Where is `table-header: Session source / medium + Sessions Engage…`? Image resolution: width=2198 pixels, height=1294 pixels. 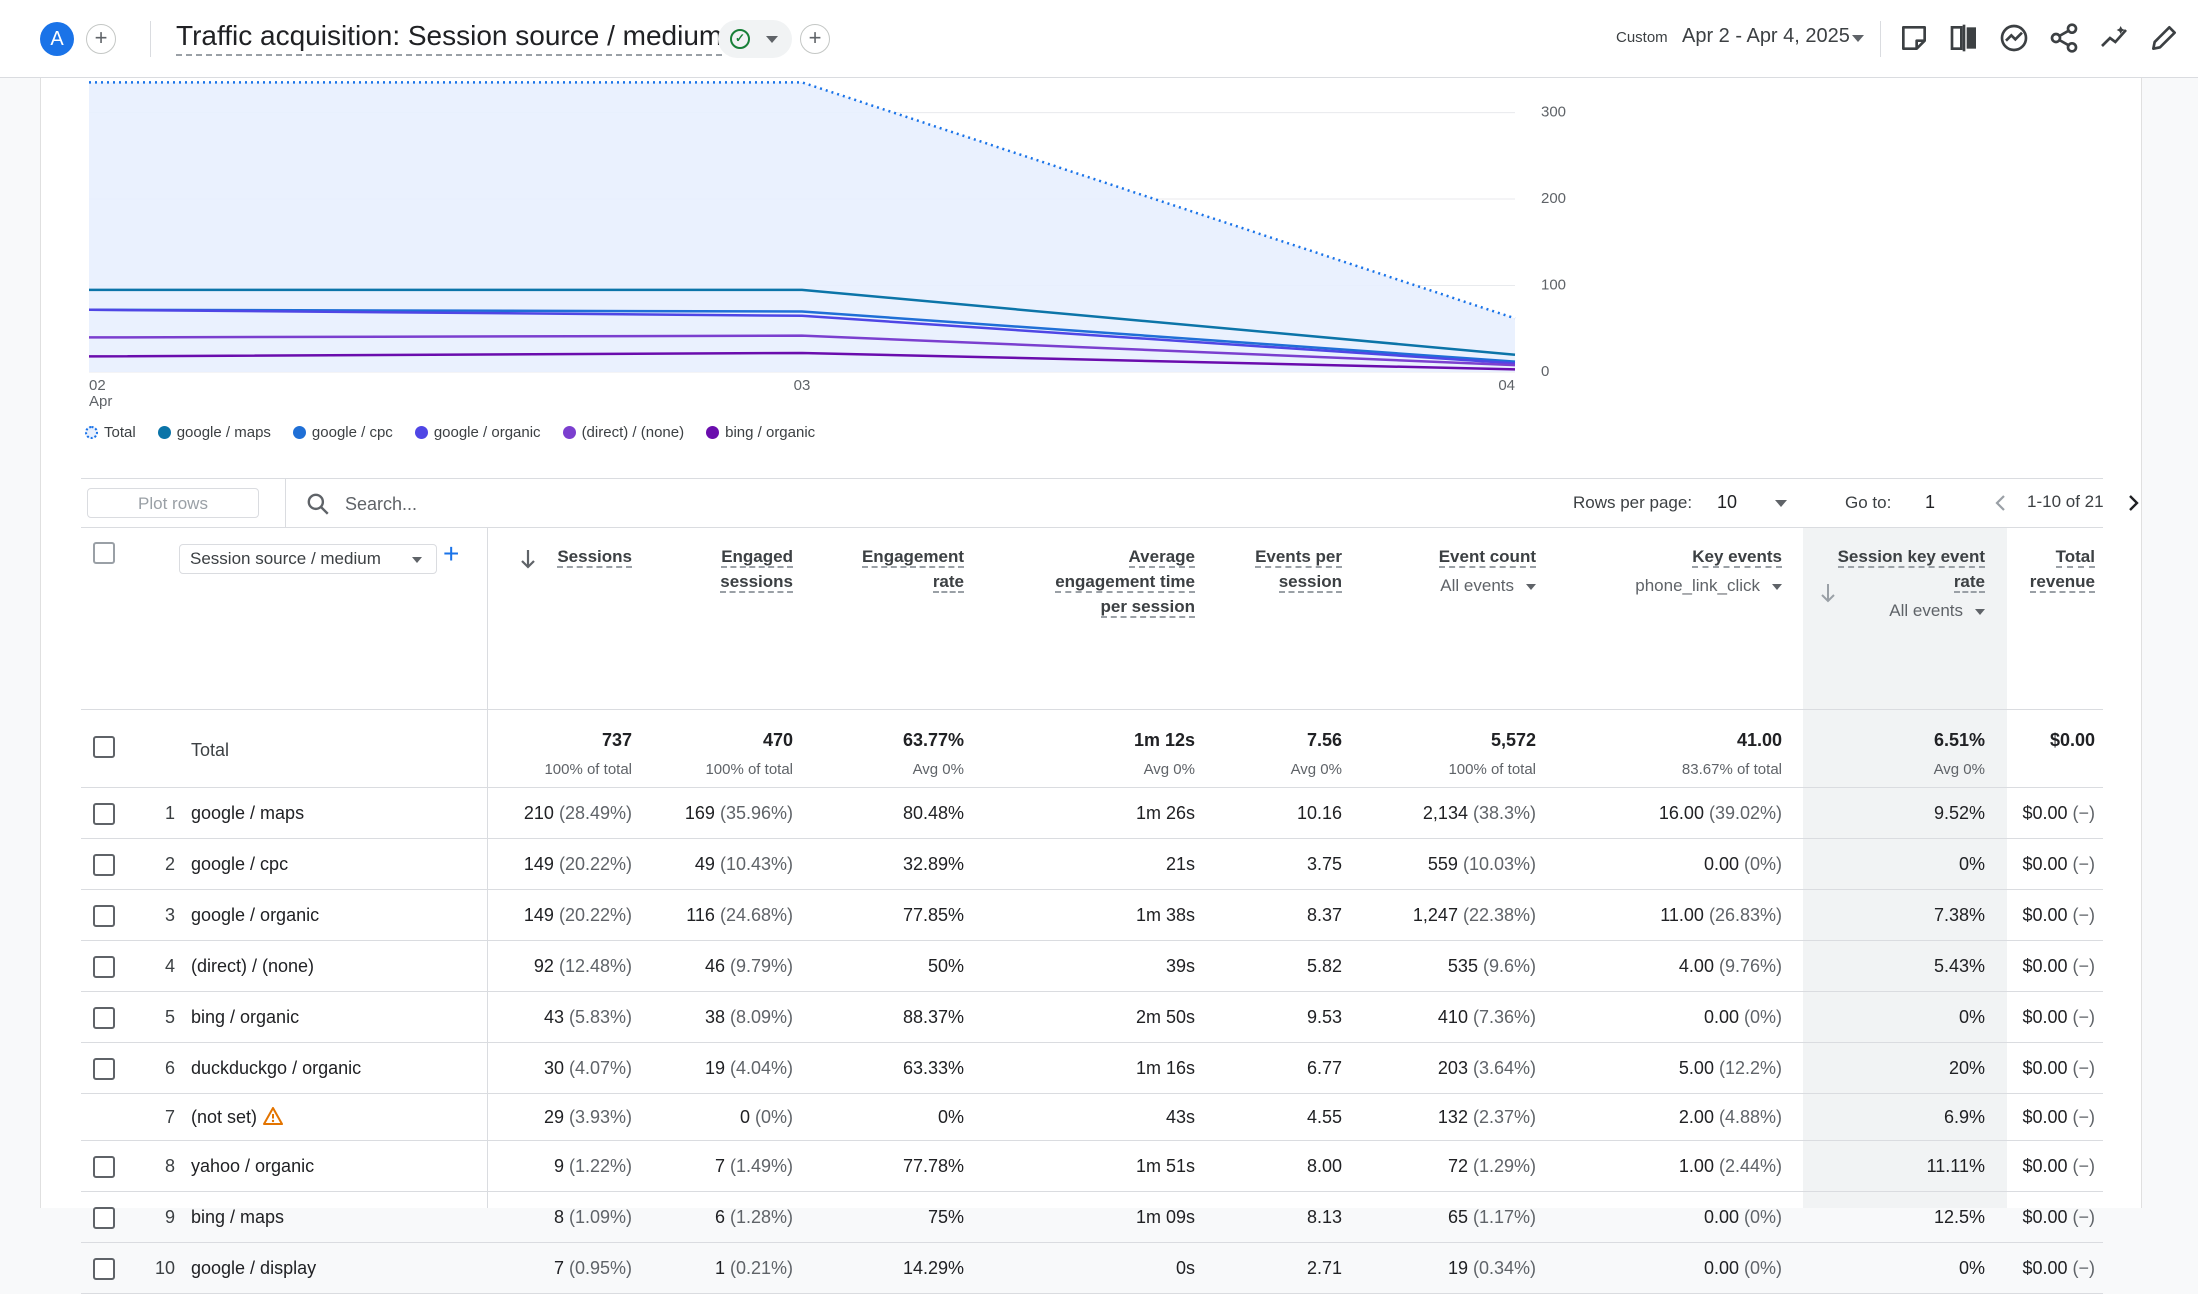
table-header: Session source / medium + Sessions Engage… is located at coordinates (1092, 619).